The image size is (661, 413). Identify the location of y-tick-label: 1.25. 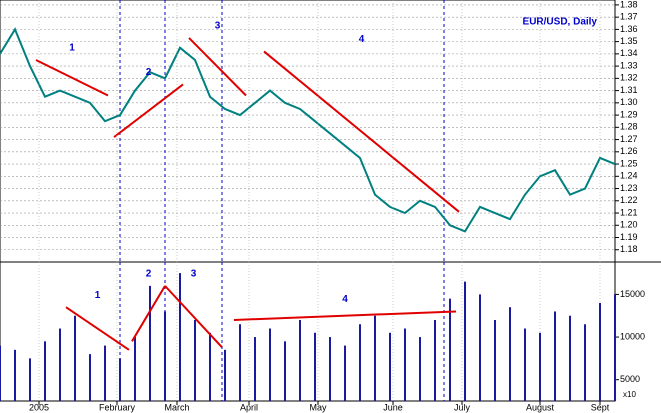
(629, 163).